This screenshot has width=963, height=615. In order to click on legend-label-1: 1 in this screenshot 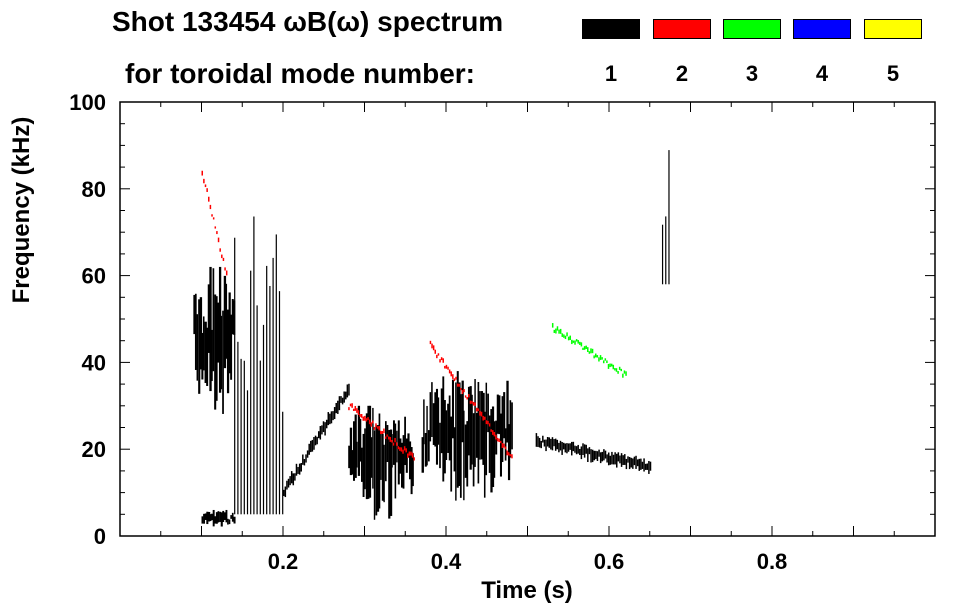, I will do `click(611, 73)`.